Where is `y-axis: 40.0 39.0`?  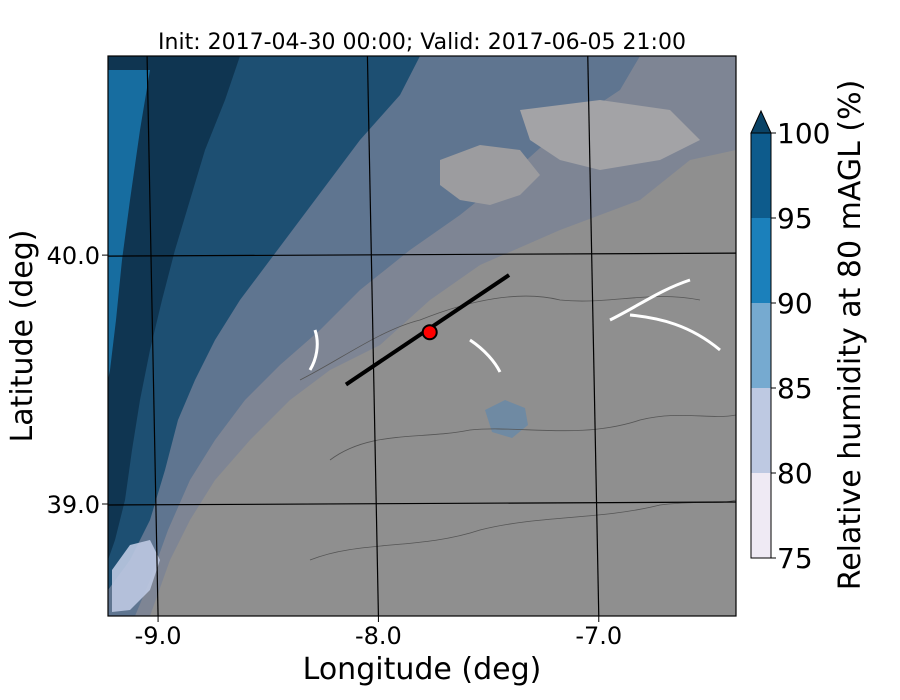
y-axis: 40.0 39.0 is located at coordinates (77, 380).